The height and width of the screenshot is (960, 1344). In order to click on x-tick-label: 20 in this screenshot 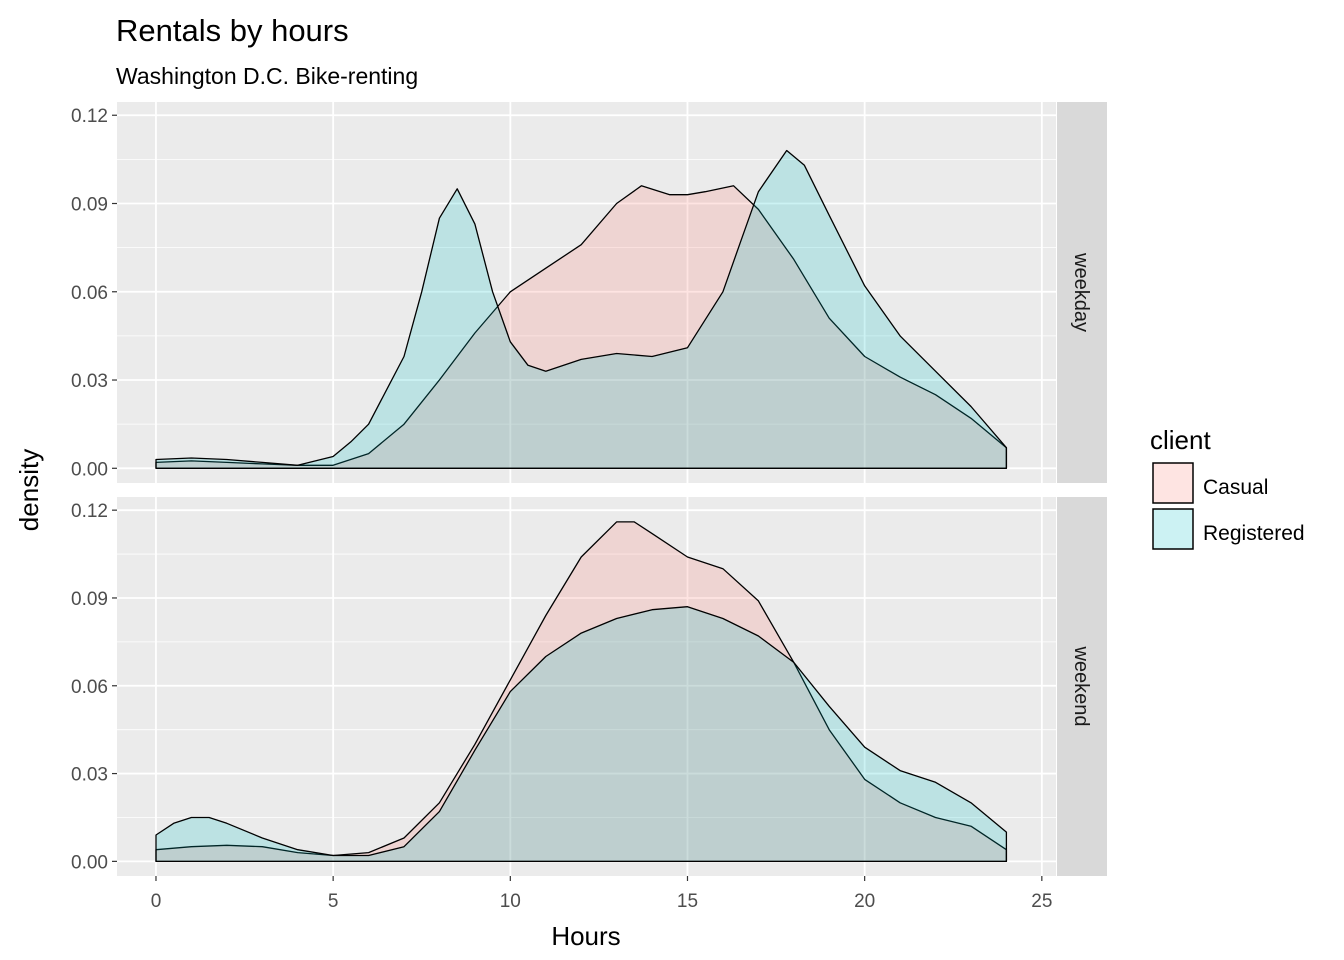, I will do `click(864, 901)`.